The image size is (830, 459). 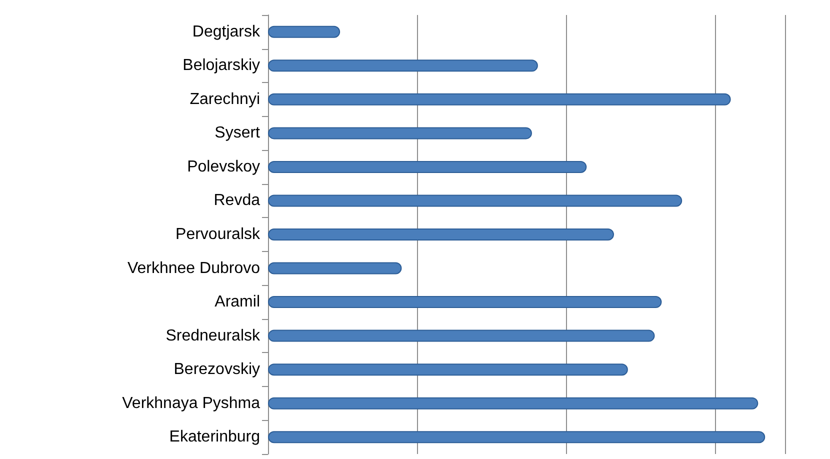 What do you see at coordinates (237, 201) in the screenshot?
I see `y-tick-label: Revda` at bounding box center [237, 201].